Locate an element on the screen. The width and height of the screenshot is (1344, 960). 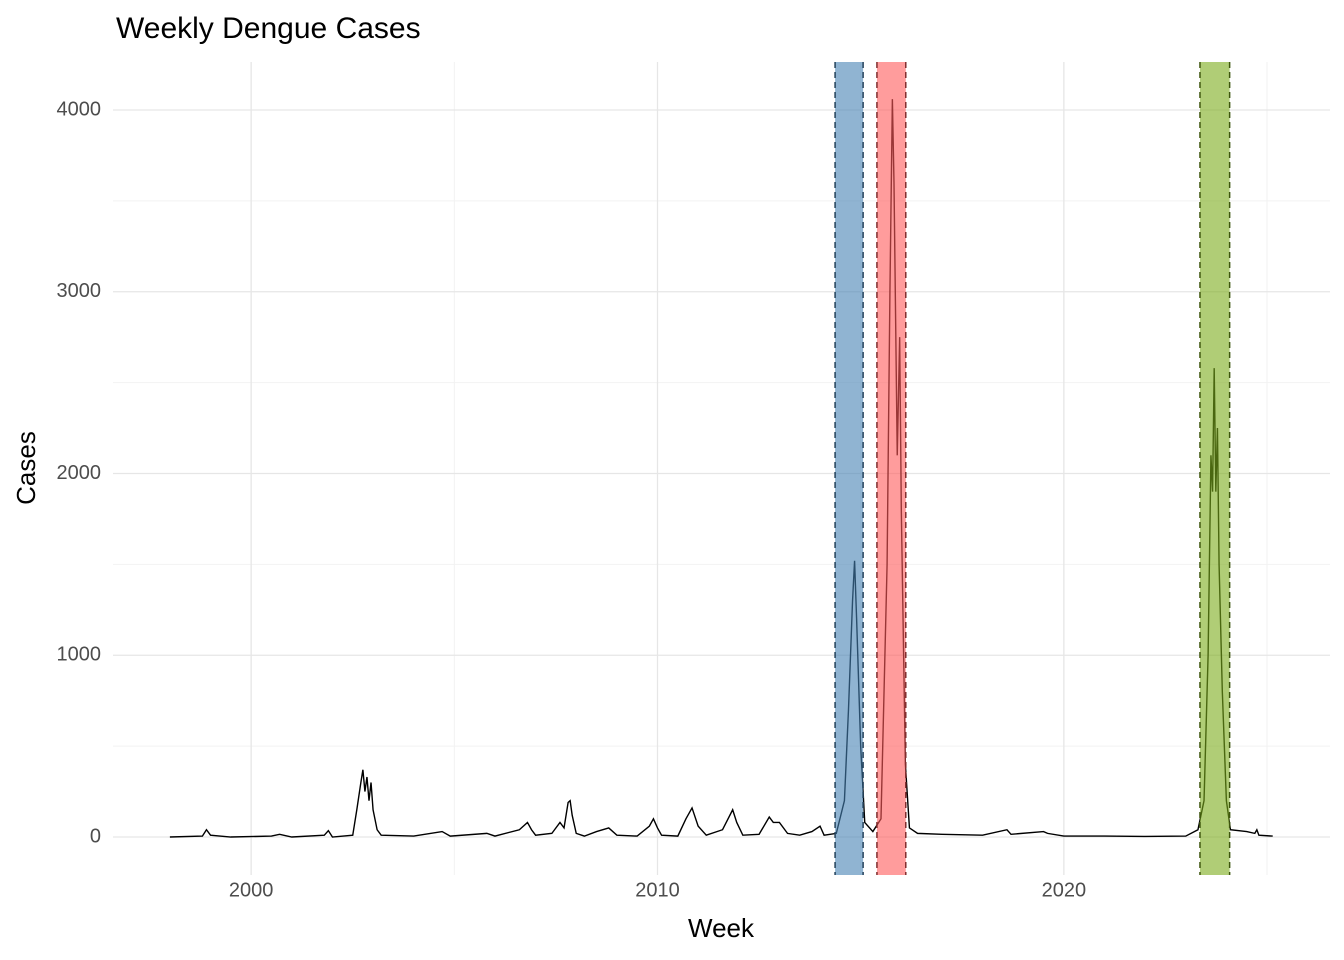
y-tick-label: 4000 is located at coordinates (79, 109).